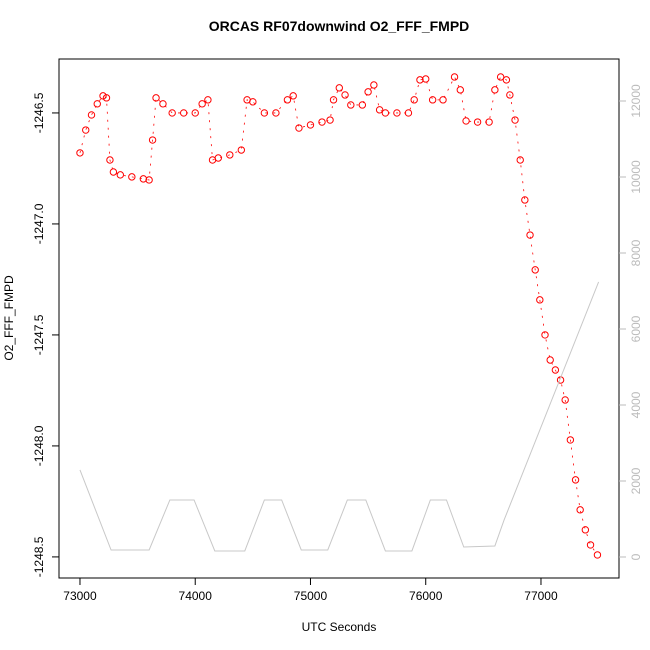 The image size is (650, 650). What do you see at coordinates (39, 445) in the screenshot?
I see `y-tick-label: -1248.0` at bounding box center [39, 445].